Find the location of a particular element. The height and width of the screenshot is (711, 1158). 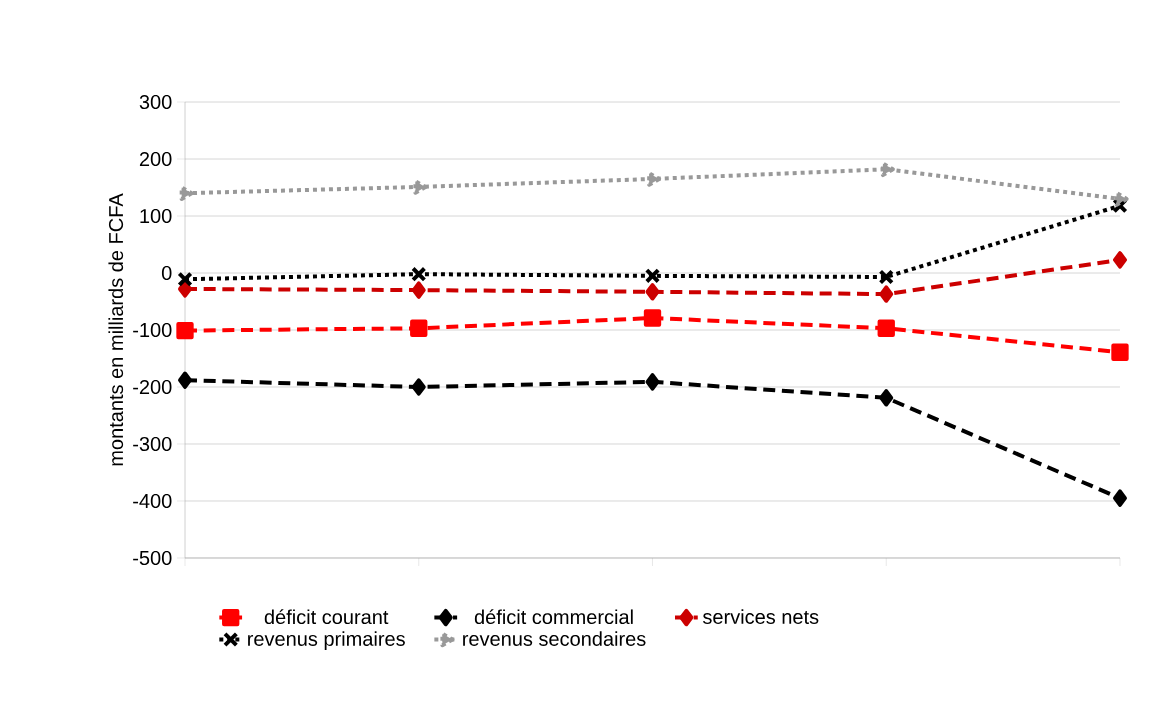

legend-label: revenus secondaires is located at coordinates (554, 638).